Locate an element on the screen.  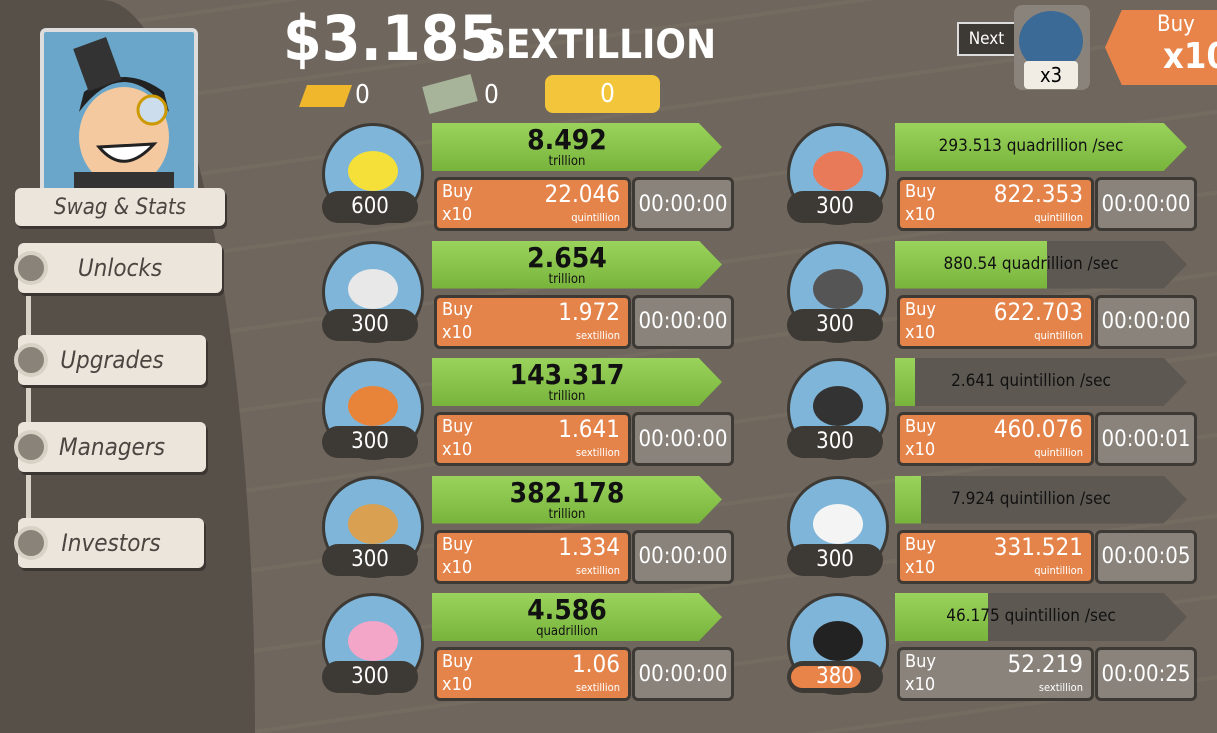
revenue-bar: 7.924 quintillion /sec is located at coordinates (1041, 499).